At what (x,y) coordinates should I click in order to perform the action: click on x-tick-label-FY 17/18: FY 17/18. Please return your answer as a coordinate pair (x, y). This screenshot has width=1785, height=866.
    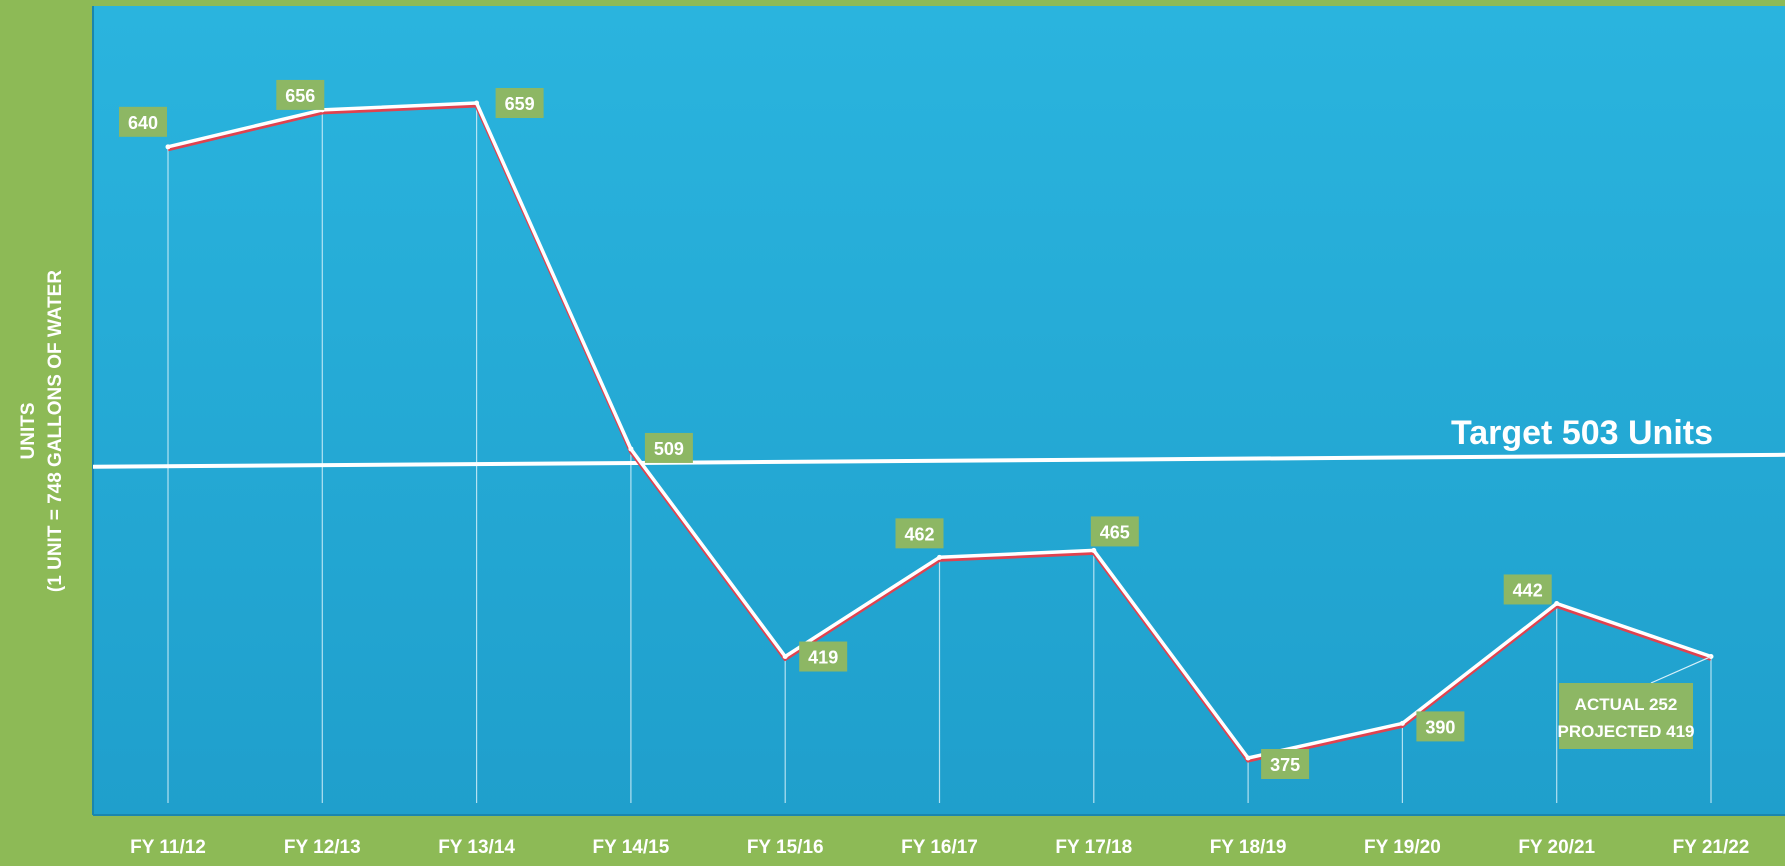
    Looking at the image, I should click on (1093, 847).